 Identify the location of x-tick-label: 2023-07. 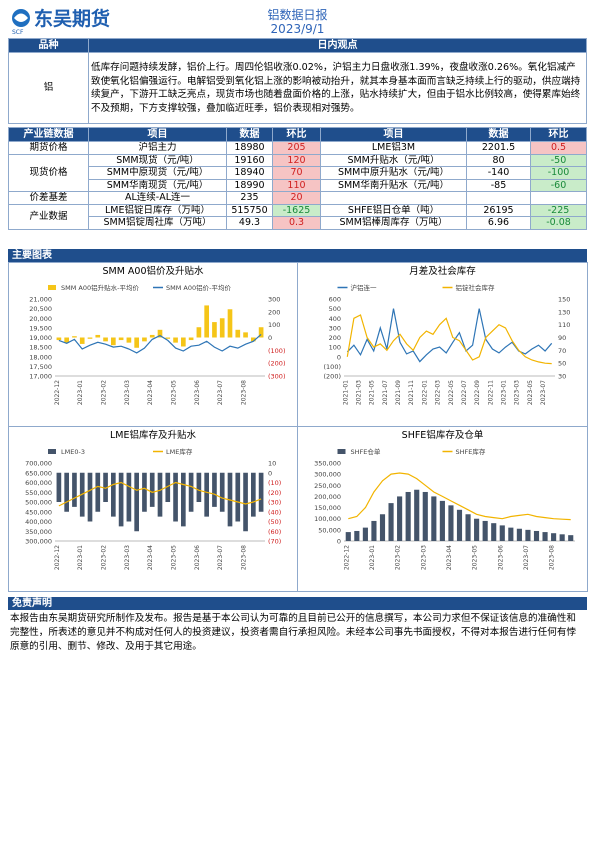
(526, 557).